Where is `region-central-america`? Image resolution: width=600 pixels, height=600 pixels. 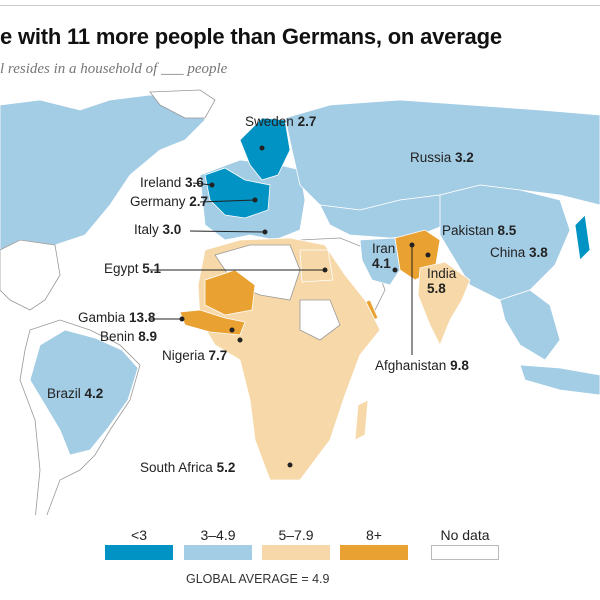 region-central-america is located at coordinates (30, 275).